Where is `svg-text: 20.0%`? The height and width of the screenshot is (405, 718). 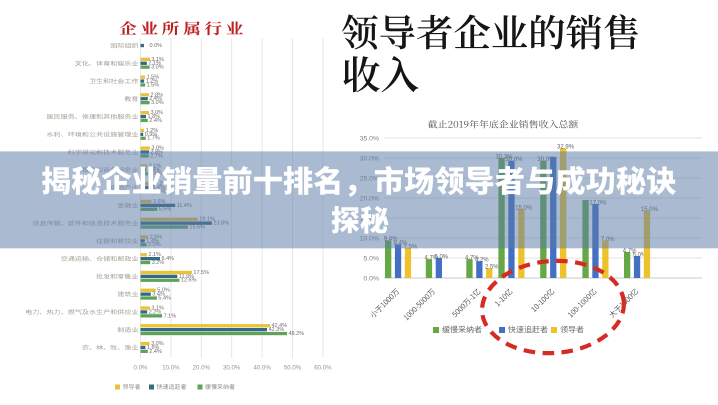 svg-text: 20.0% is located at coordinates (202, 368).